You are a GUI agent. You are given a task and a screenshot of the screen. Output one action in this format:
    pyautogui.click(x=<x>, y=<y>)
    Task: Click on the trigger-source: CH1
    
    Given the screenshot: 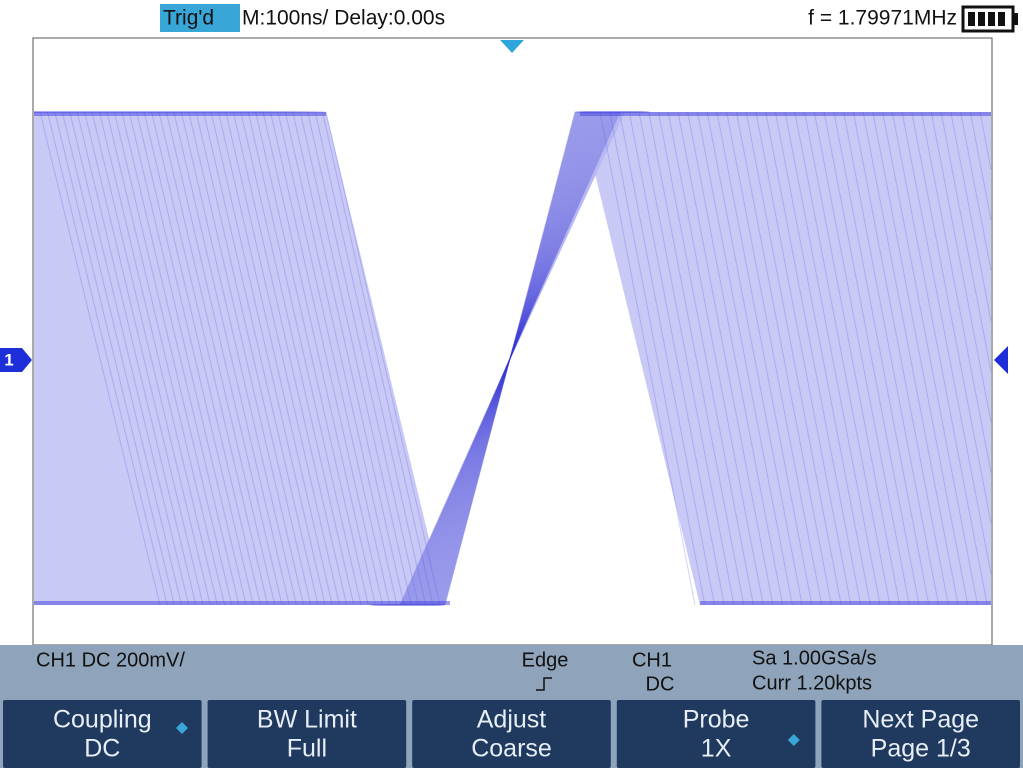 What is the action you would take?
    pyautogui.click(x=652, y=660)
    